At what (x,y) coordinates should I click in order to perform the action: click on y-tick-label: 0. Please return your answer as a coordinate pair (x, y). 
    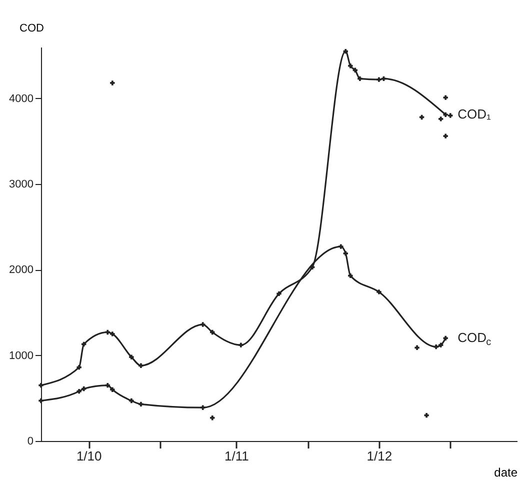
    Looking at the image, I should click on (30, 442).